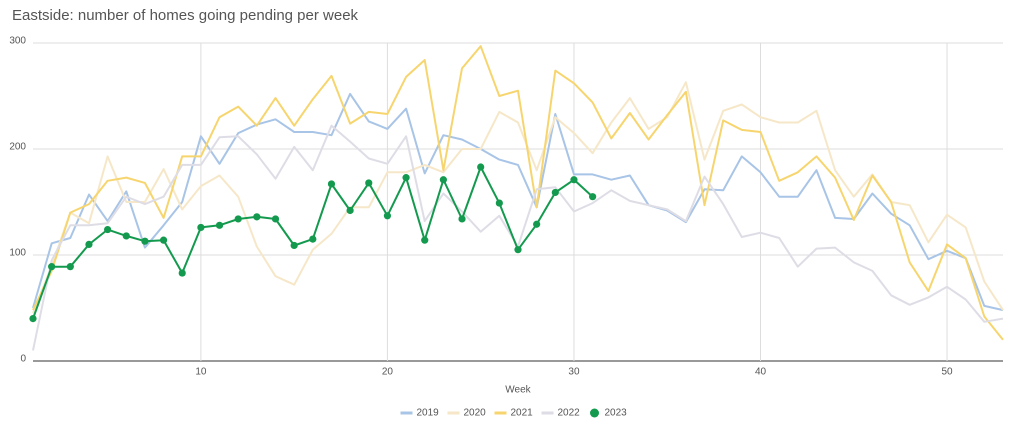  I want to click on x-tick-label: 50, so click(947, 372).